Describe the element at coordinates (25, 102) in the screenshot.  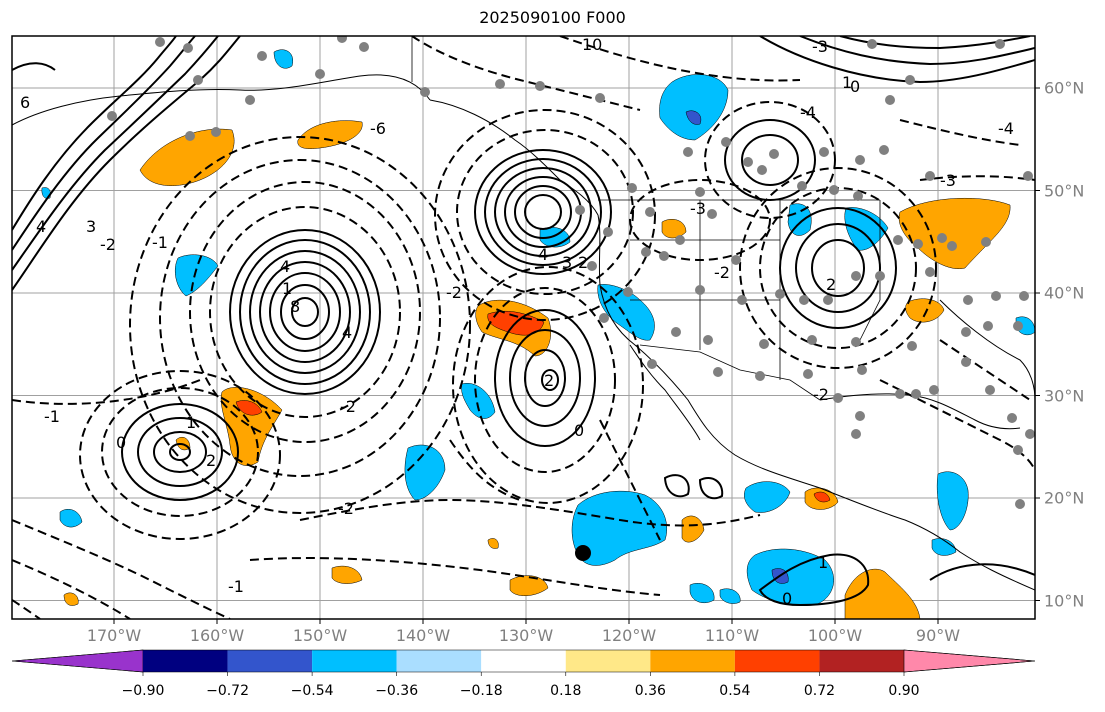
I see `contour-label: 6` at that location.